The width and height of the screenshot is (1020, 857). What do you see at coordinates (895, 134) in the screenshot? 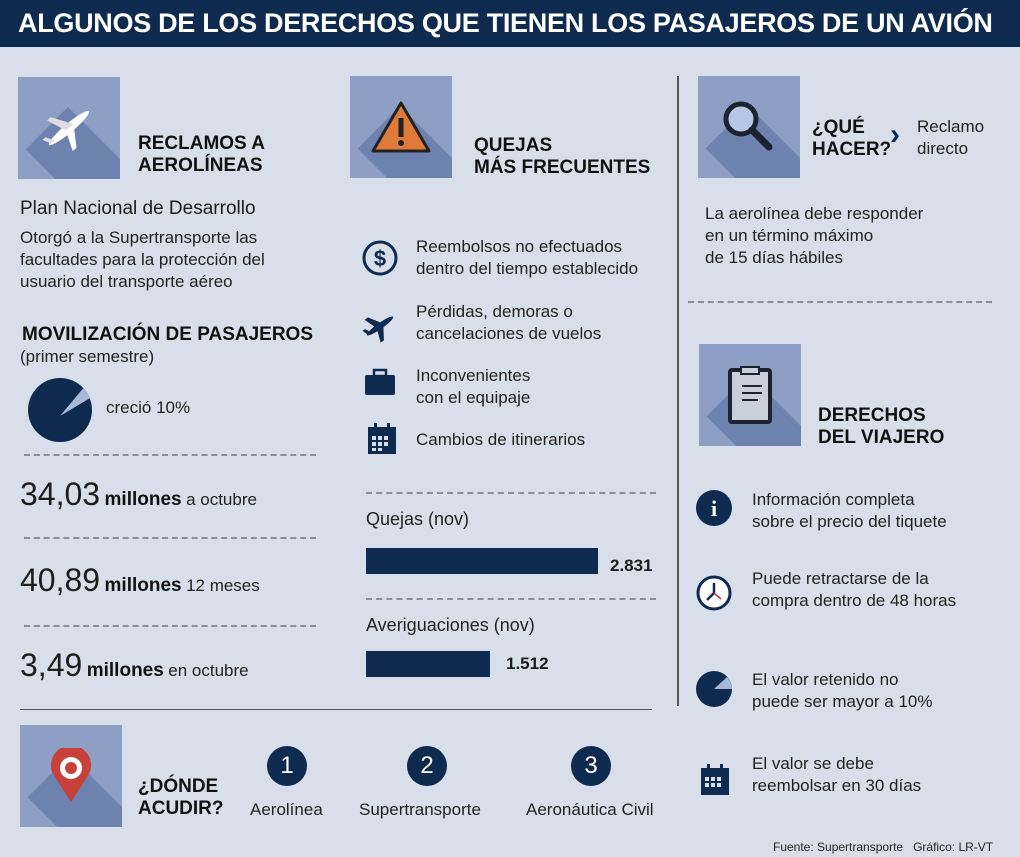
I see `chevron-right-icon: ›` at bounding box center [895, 134].